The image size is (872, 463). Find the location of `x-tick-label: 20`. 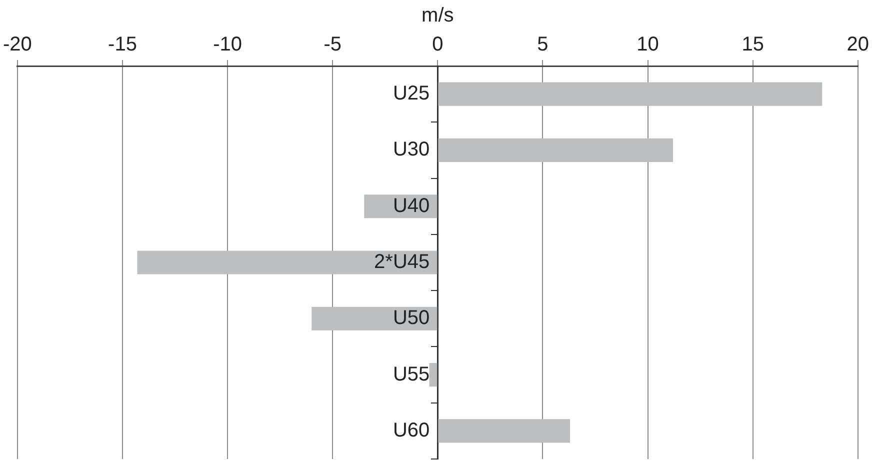

x-tick-label: 20 is located at coordinates (857, 45).